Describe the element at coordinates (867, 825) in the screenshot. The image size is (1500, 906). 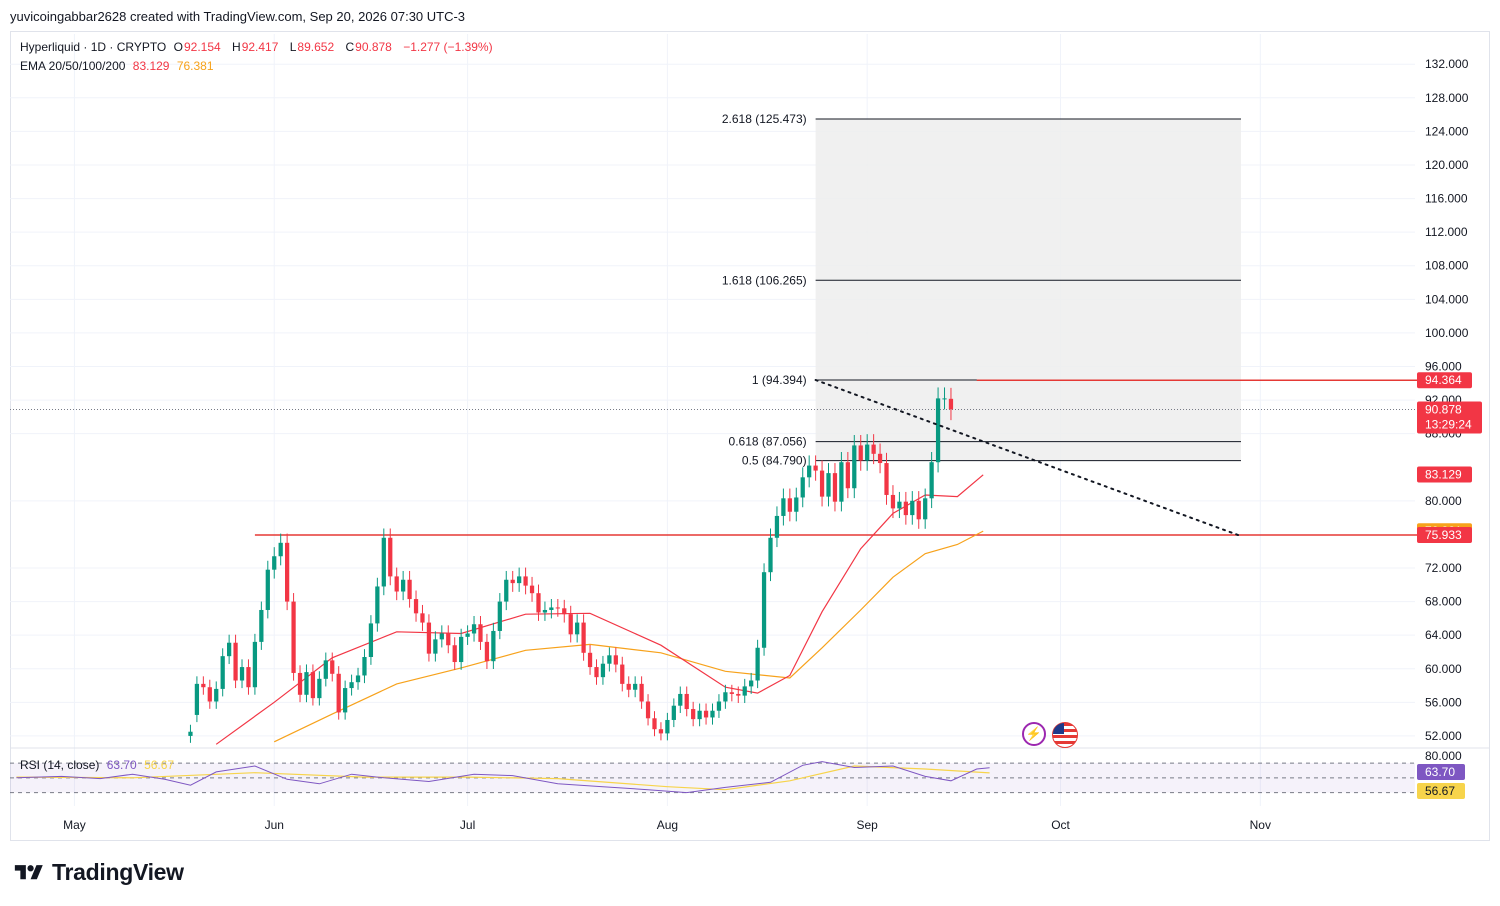
I see `x-axis-label: Sep` at that location.